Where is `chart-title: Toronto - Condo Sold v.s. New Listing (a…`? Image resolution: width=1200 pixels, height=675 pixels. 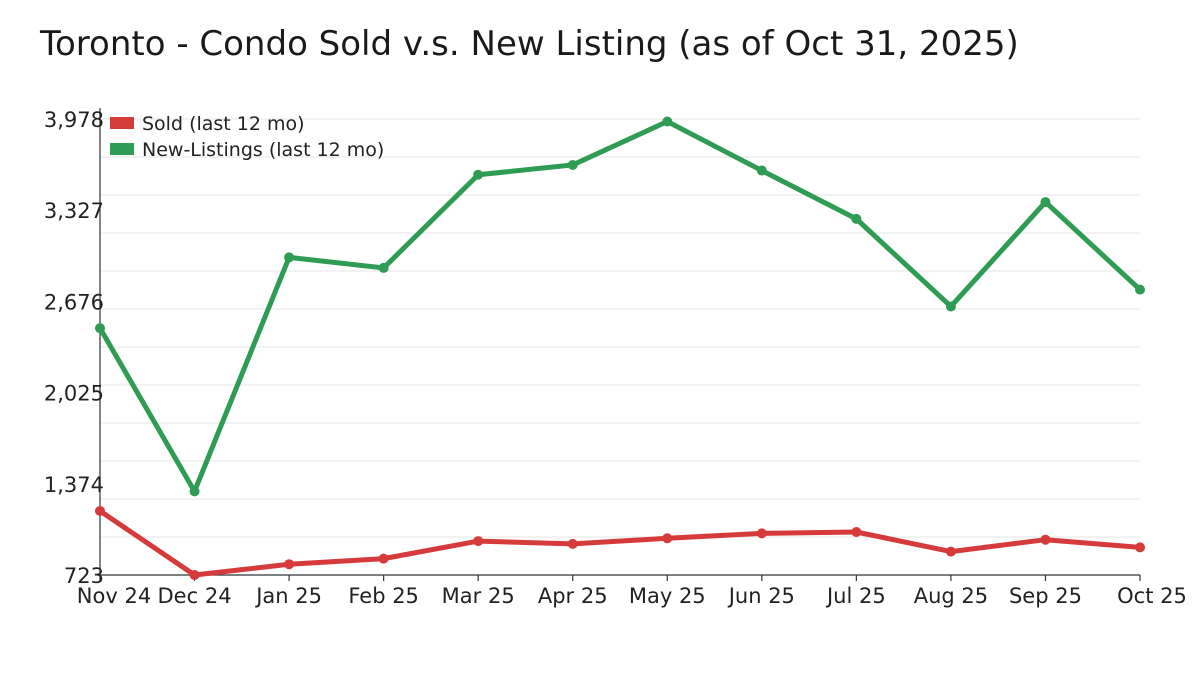
chart-title: Toronto - Condo Sold v.s. New Listing (a… is located at coordinates (529, 44).